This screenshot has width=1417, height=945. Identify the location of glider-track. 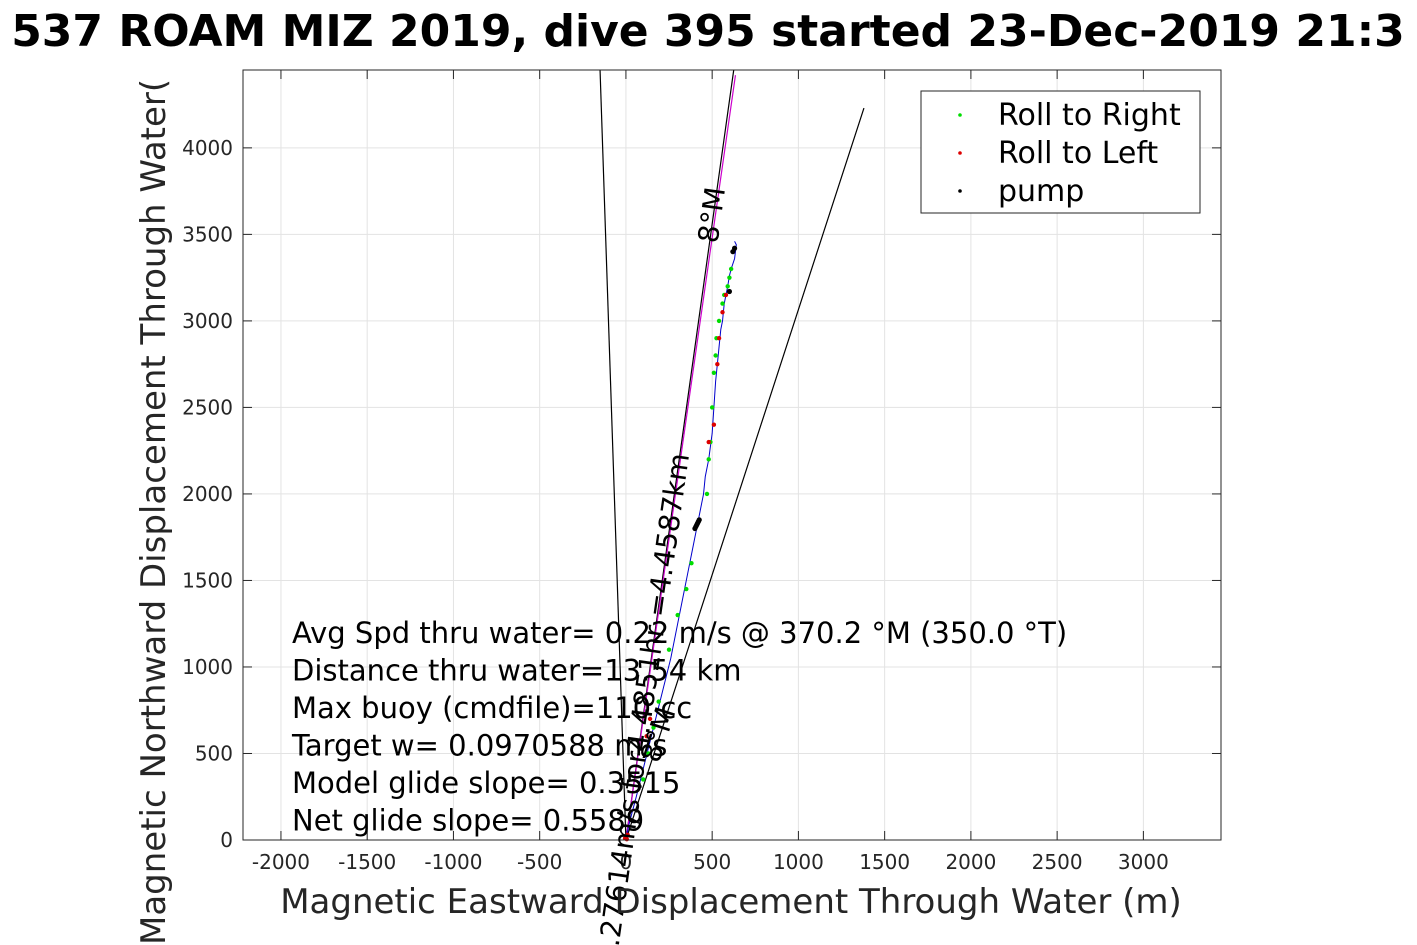
(681, 541).